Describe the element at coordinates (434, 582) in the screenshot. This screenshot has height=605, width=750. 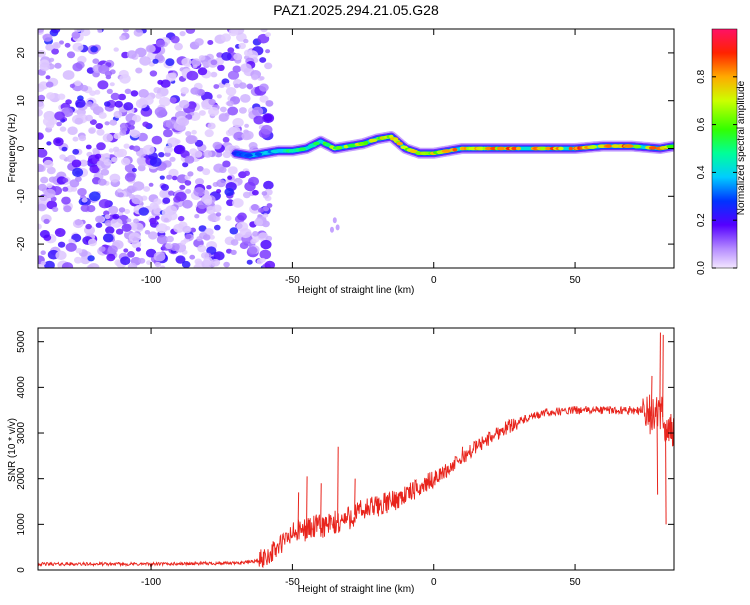
I see `snr-xtick-label: 0` at that location.